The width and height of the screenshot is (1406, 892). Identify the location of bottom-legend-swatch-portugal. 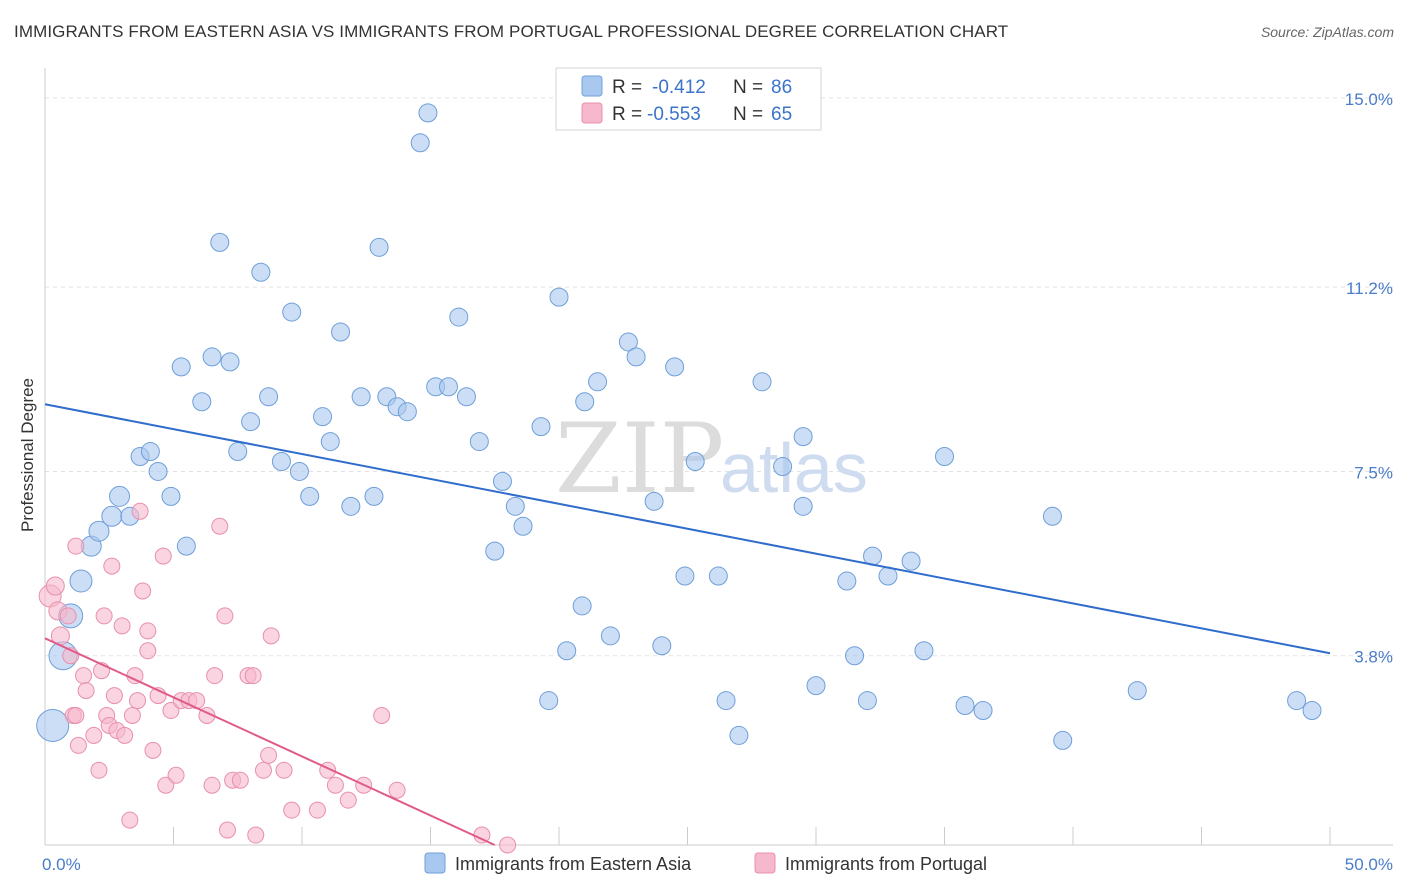
(765, 863).